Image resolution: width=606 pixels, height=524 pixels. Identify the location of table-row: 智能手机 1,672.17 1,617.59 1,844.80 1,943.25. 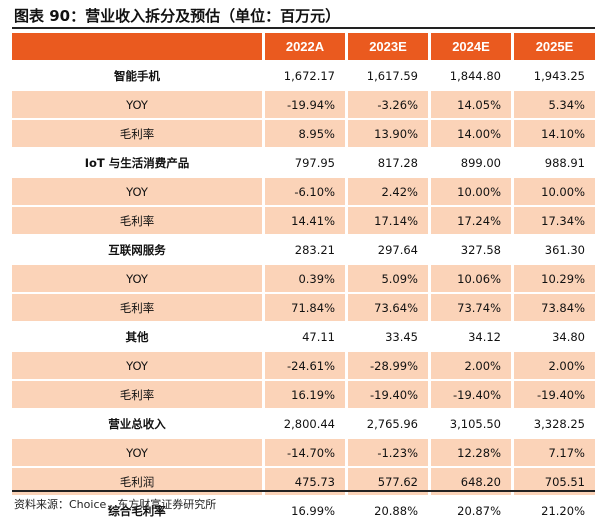
(303, 74).